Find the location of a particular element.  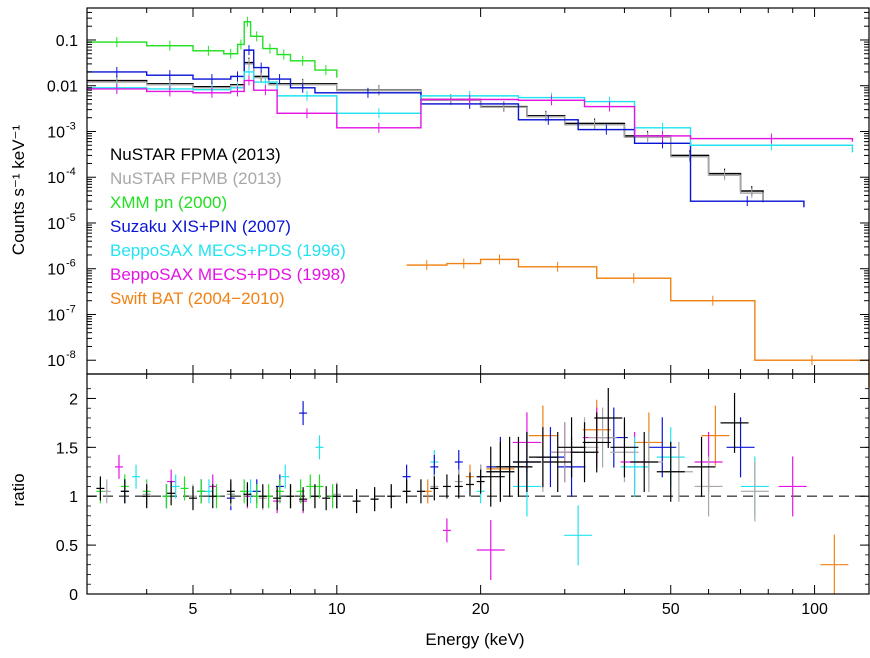

x-axis-label: Energy (keV) is located at coordinates (474, 639).